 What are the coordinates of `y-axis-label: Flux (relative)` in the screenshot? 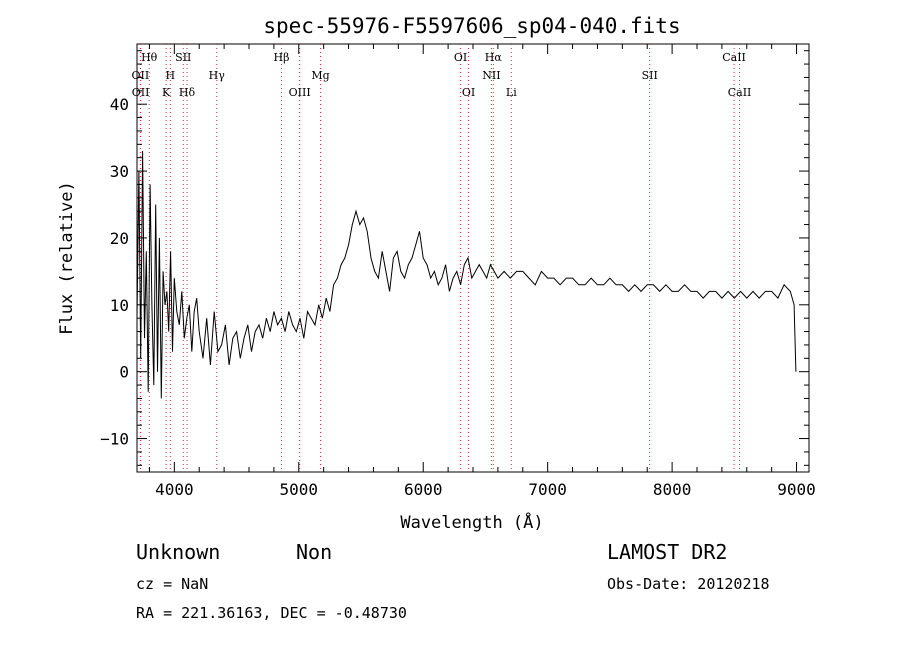 It's located at (67, 258).